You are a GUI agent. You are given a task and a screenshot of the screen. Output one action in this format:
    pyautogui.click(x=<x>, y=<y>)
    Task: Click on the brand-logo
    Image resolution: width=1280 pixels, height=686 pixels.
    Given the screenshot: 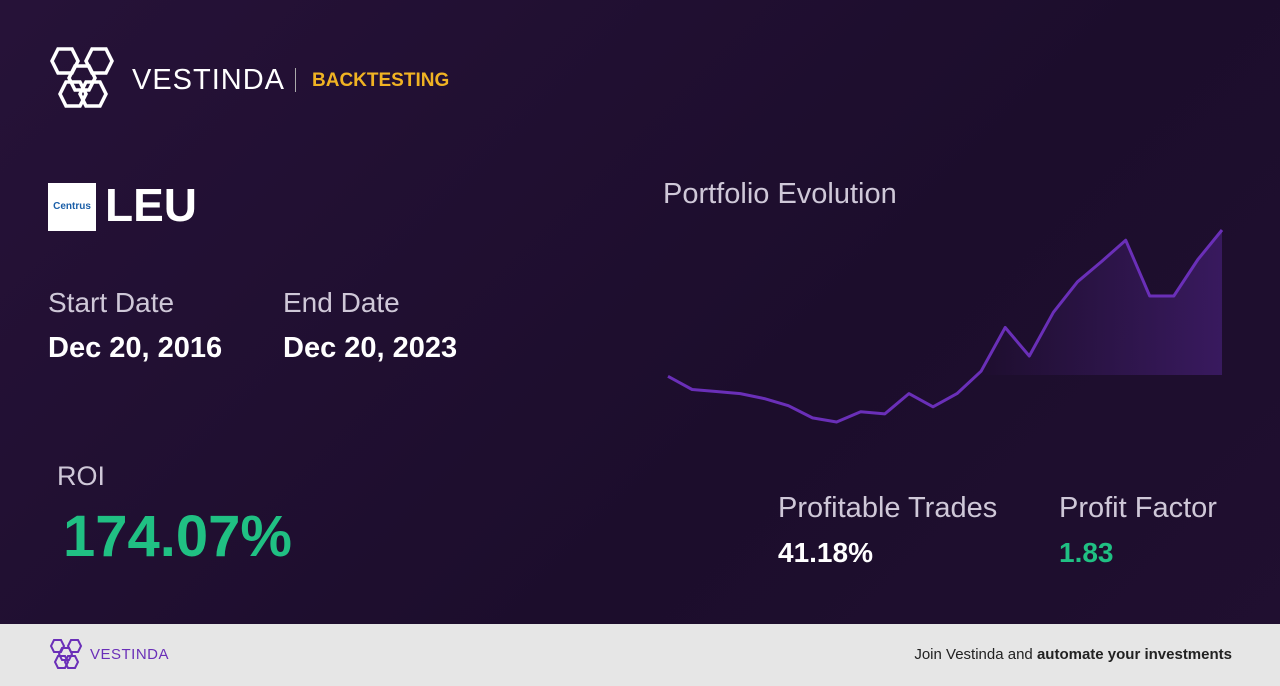 What is the action you would take?
    pyautogui.click(x=82, y=77)
    